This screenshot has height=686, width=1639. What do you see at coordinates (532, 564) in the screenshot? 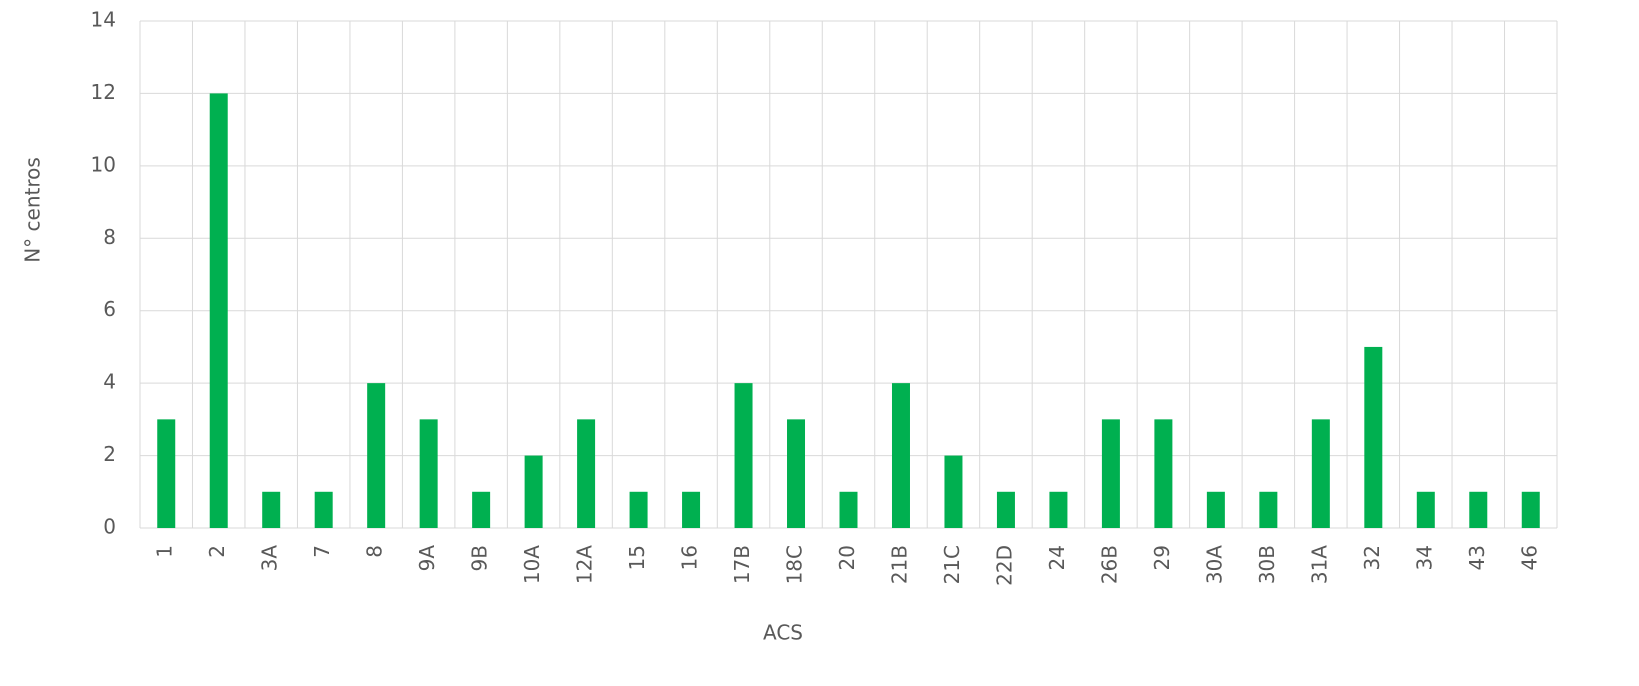
I see `x-tick-label: 10A` at bounding box center [532, 564].